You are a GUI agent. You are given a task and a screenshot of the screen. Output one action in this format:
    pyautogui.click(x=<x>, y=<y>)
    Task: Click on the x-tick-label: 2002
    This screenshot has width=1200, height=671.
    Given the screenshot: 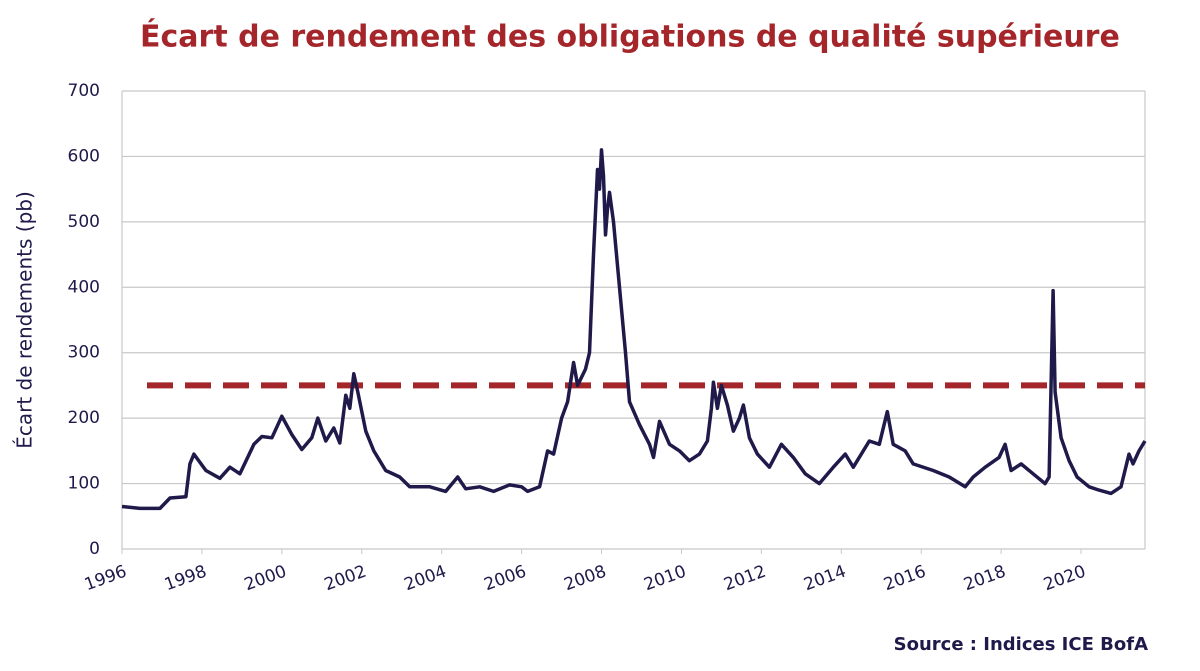 What is the action you would take?
    pyautogui.click(x=345, y=579)
    